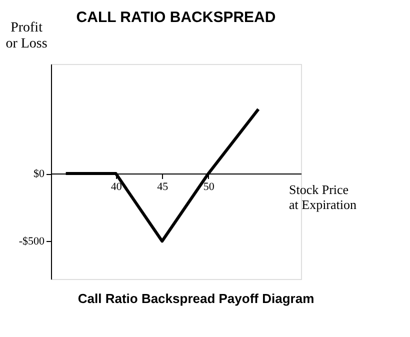 This screenshot has width=410, height=337. Describe the element at coordinates (176, 17) in the screenshot. I see `chart-title: CALL RATIO BACKSPREAD` at that location.